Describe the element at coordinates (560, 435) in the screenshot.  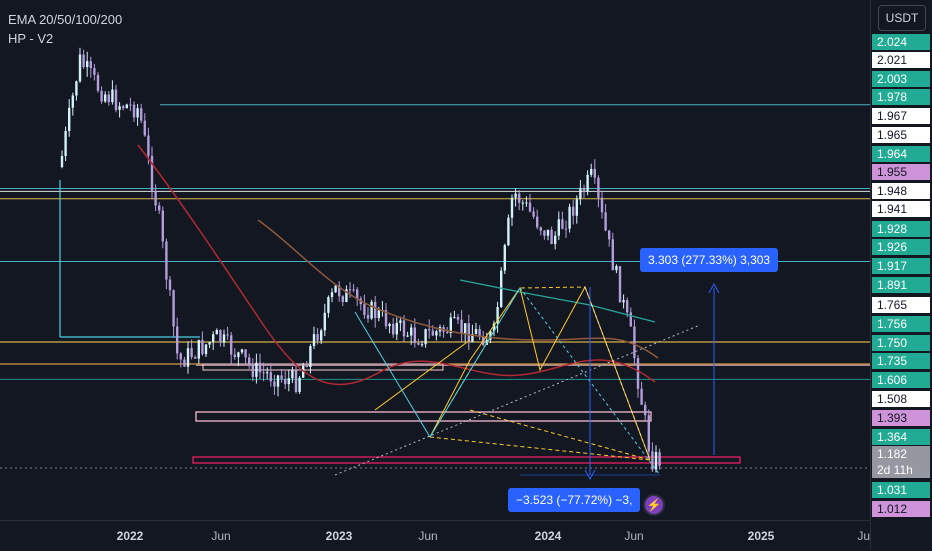
I see `harmonic-pattern` at that location.